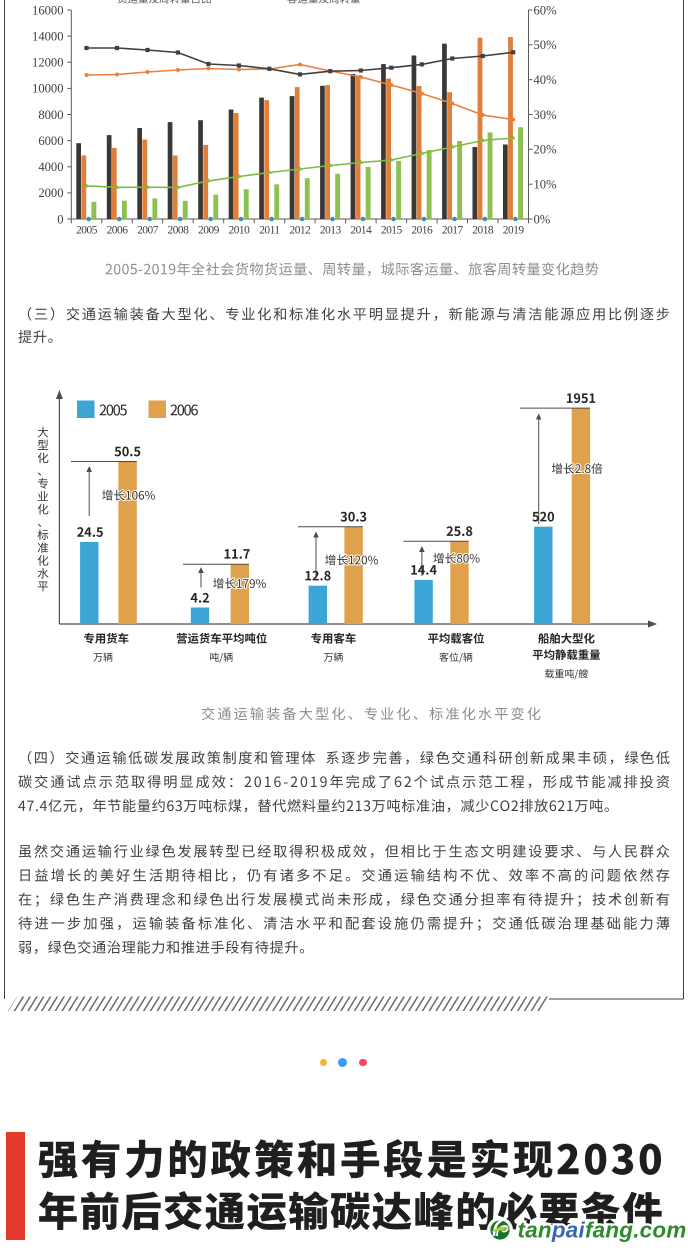  I want to click on svg-text: 40%, so click(546, 80).